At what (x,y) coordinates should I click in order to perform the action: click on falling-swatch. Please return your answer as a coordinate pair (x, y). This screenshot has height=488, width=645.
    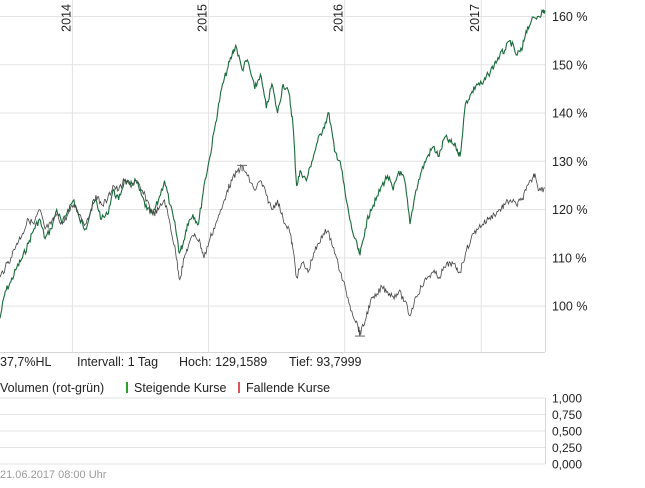
    Looking at the image, I should click on (239, 387).